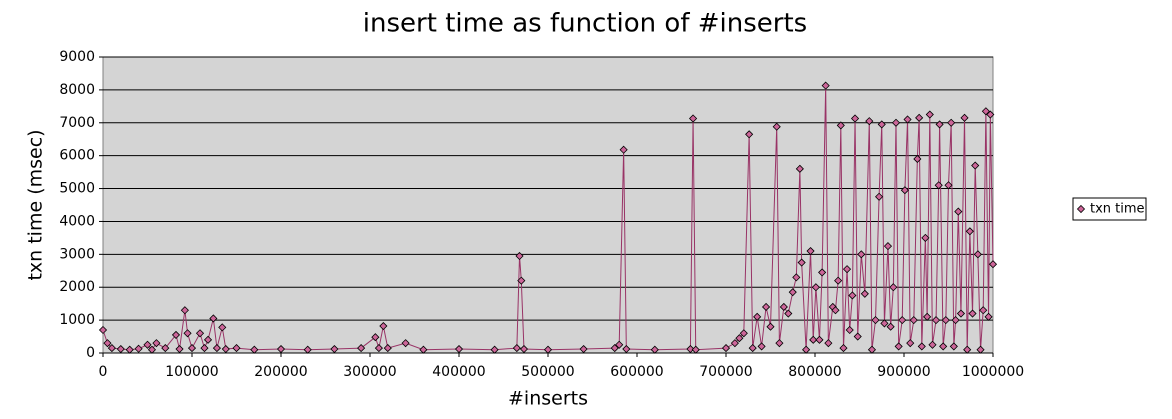 The width and height of the screenshot is (1172, 419). Describe the element at coordinates (280, 372) in the screenshot. I see `x-tick-label: 200000` at that location.